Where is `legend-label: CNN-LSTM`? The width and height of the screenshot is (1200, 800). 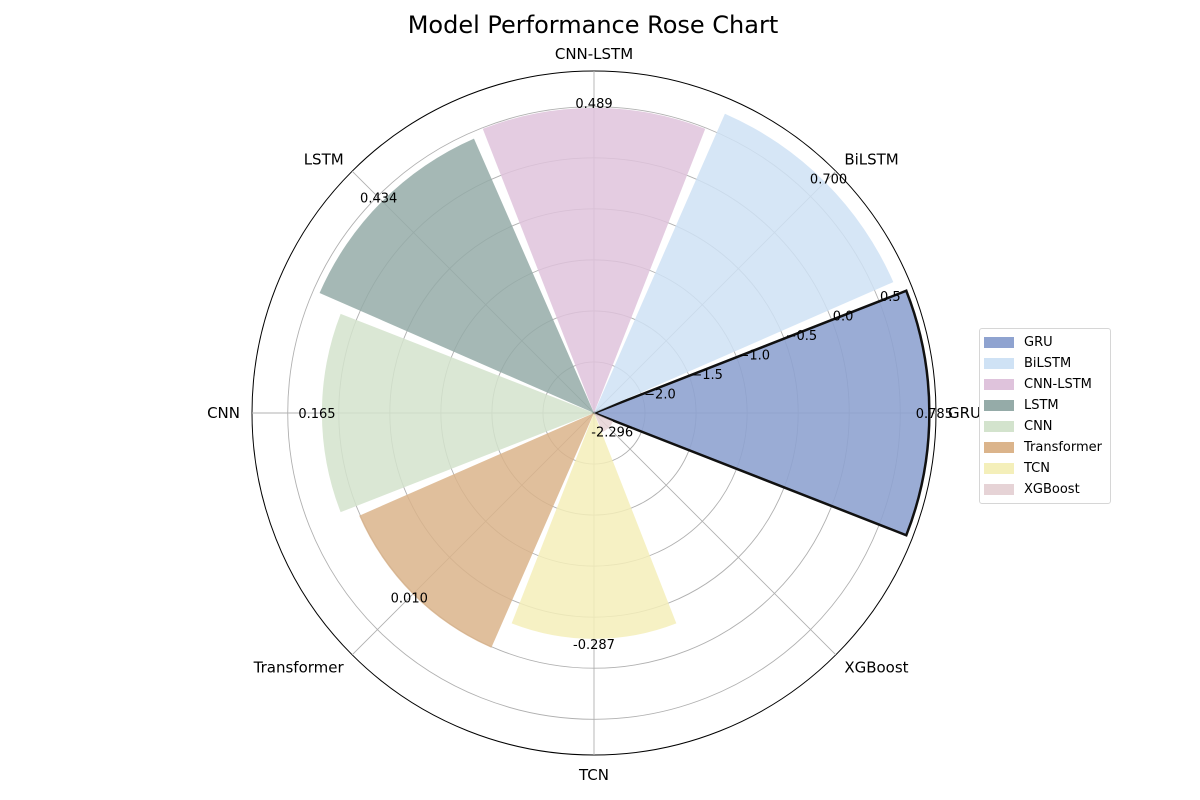 legend-label: CNN-LSTM is located at coordinates (1058, 384).